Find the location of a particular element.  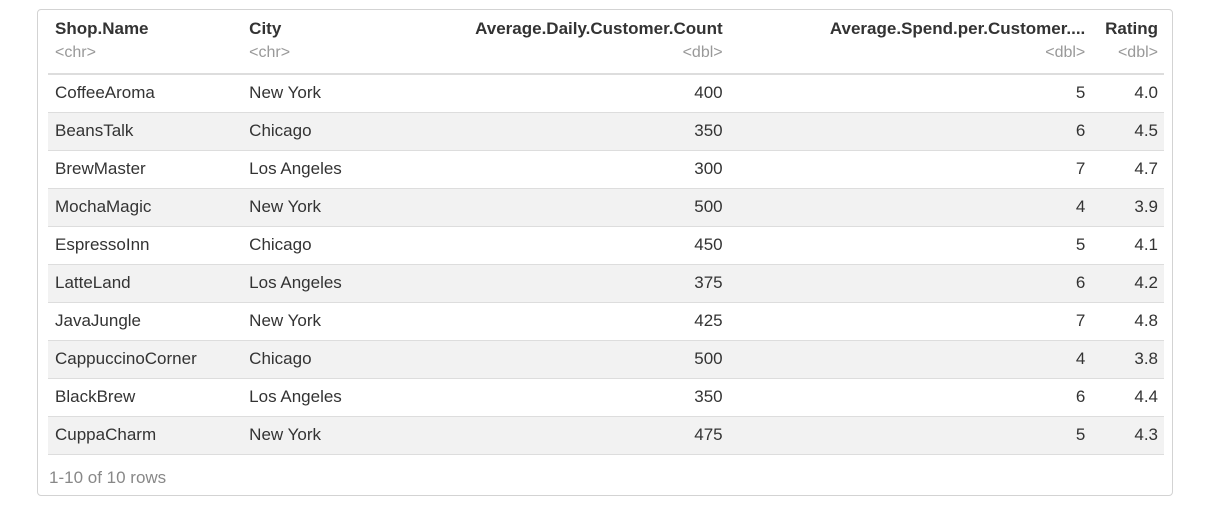

table-row: CoffeeAroma New York 400 5 4.0 is located at coordinates (606, 92).